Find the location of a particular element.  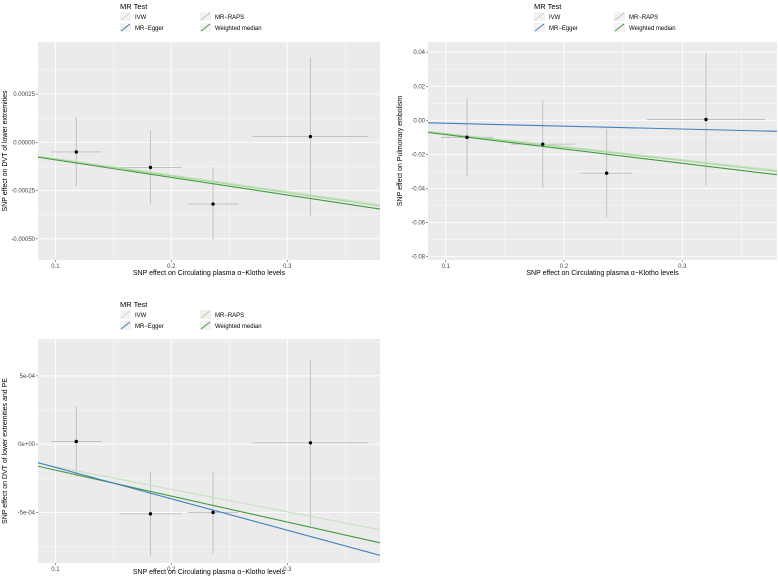

y-tick-label: -5e-04 is located at coordinates (27, 513).